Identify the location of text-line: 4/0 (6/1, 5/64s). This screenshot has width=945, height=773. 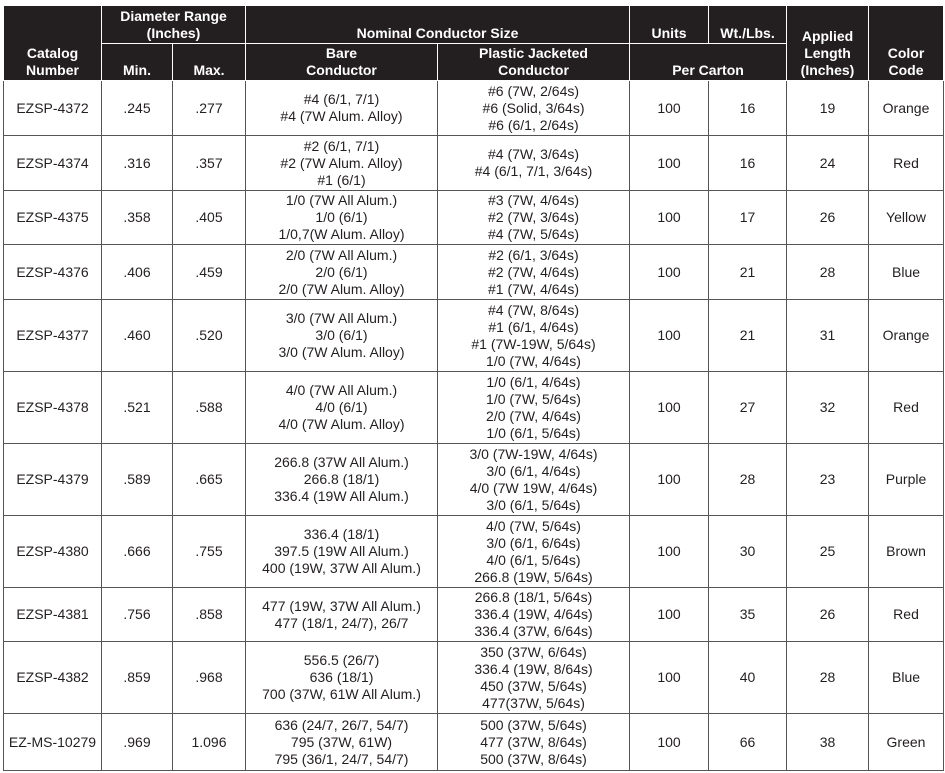
(533, 559).